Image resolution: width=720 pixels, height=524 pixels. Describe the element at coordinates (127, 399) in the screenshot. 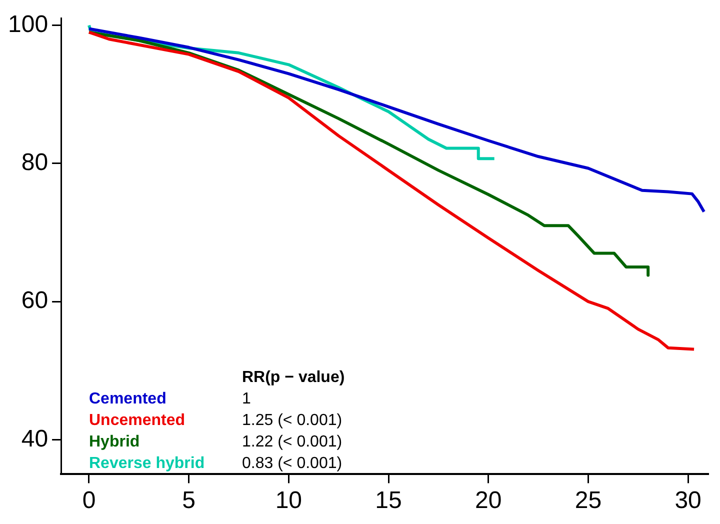

I see `text: Cemented` at that location.